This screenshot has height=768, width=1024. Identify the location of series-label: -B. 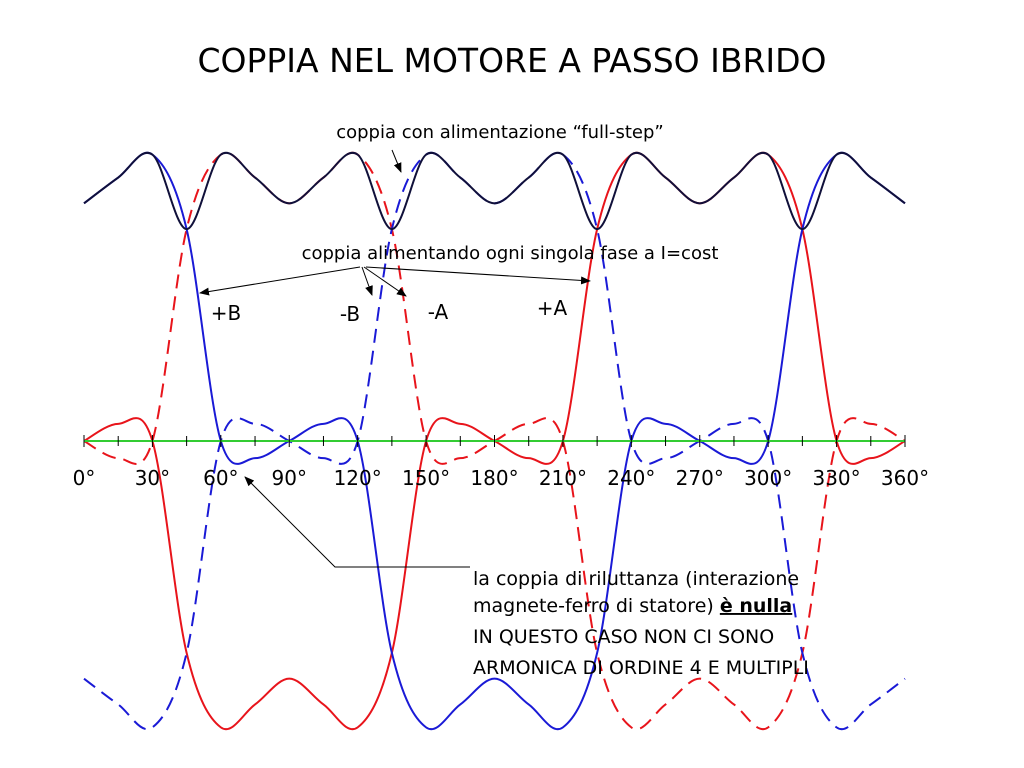
(350, 314).